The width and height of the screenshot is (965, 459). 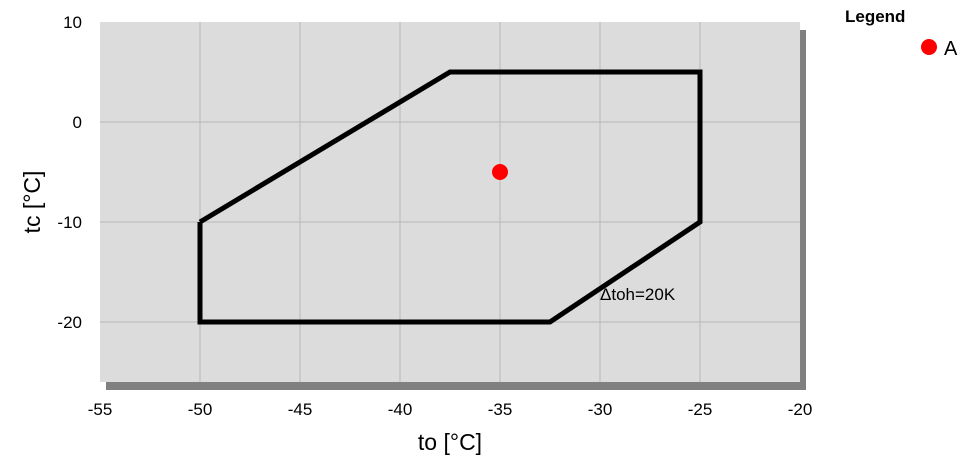 What do you see at coordinates (100, 409) in the screenshot?
I see `x-tick-label: -55` at bounding box center [100, 409].